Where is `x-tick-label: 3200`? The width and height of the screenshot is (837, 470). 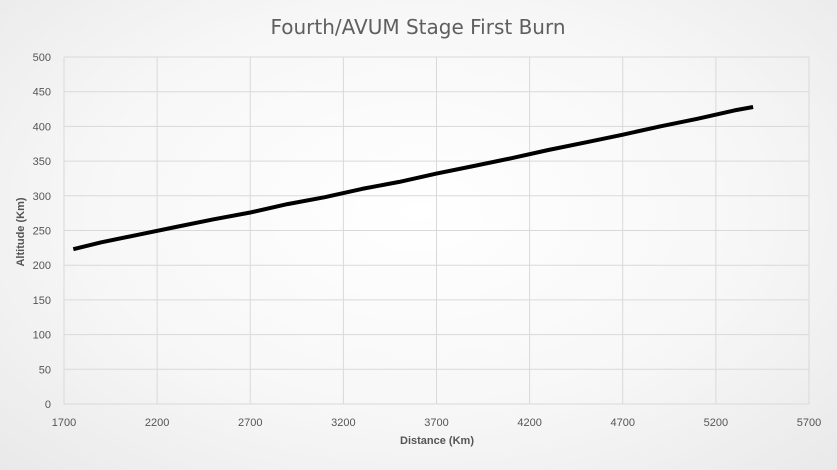 x-tick-label: 3200 is located at coordinates (343, 423).